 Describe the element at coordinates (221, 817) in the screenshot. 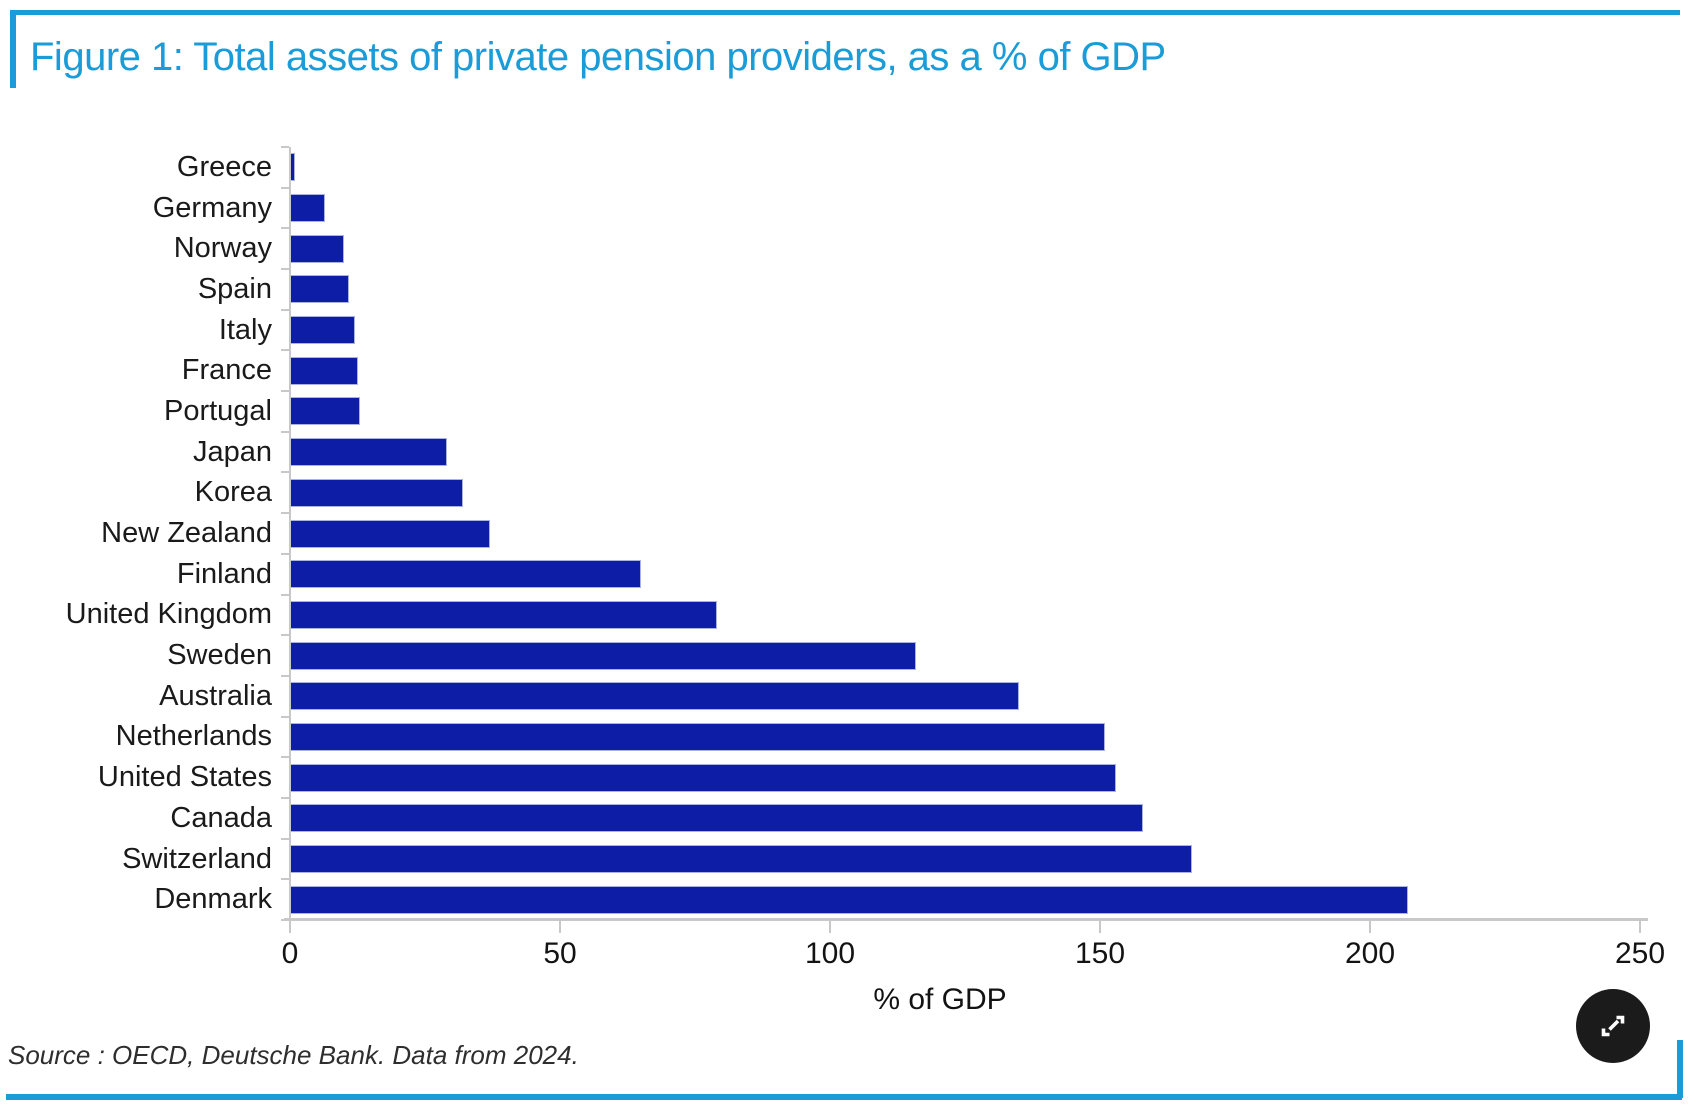

I see `category-label: Canada` at that location.